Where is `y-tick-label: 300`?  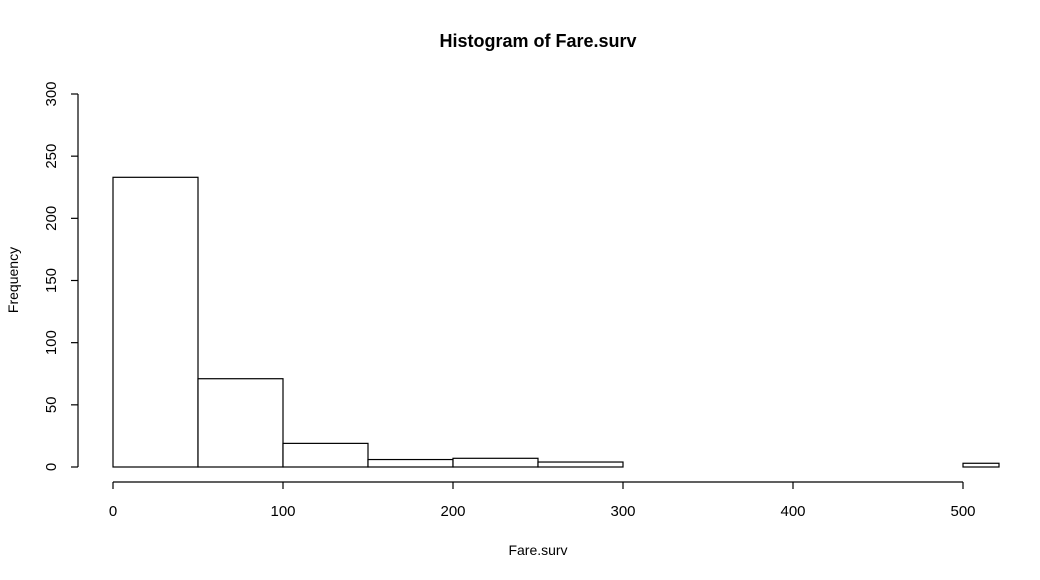 y-tick-label: 300 is located at coordinates (51, 93).